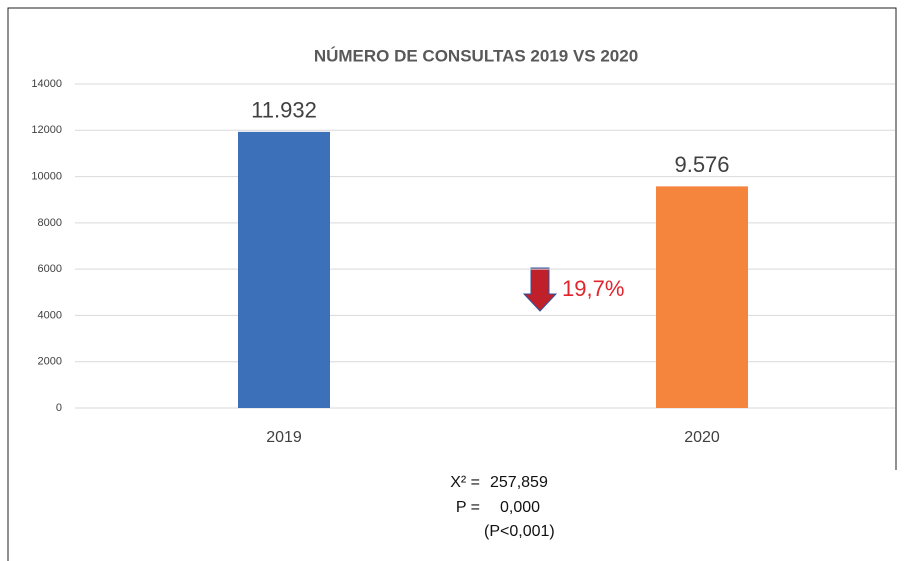 Image resolution: width=904 pixels, height=561 pixels. What do you see at coordinates (519, 531) in the screenshot?
I see `stat-note: (P<0,001)` at bounding box center [519, 531].